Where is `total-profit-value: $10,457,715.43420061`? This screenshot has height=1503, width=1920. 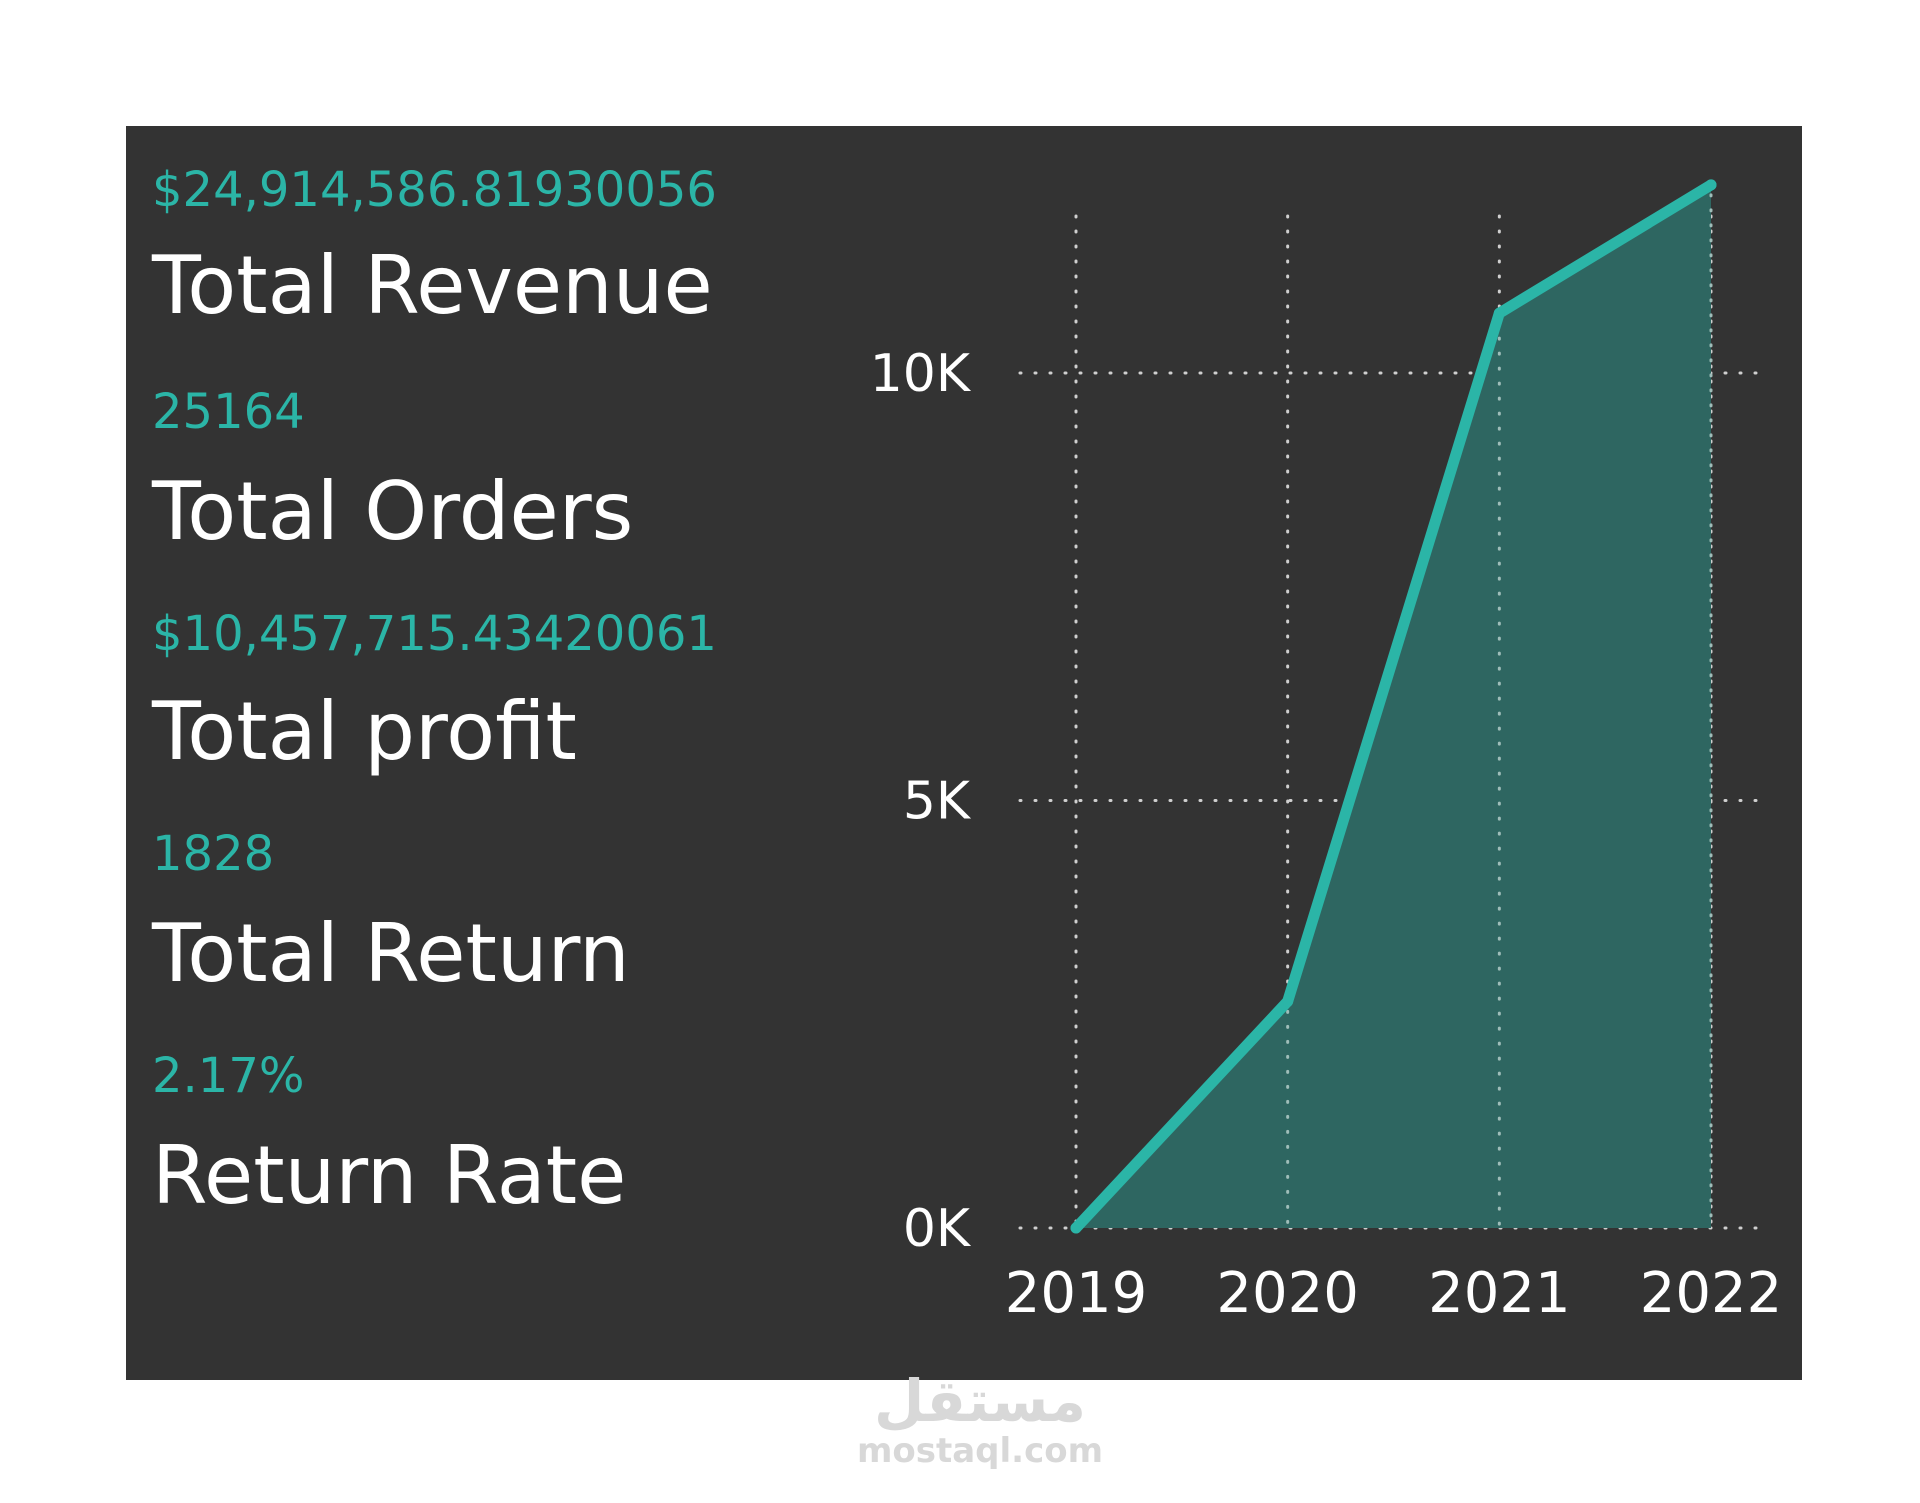
total-profit-value: $10,457,715.43420061 is located at coordinates (434, 634).